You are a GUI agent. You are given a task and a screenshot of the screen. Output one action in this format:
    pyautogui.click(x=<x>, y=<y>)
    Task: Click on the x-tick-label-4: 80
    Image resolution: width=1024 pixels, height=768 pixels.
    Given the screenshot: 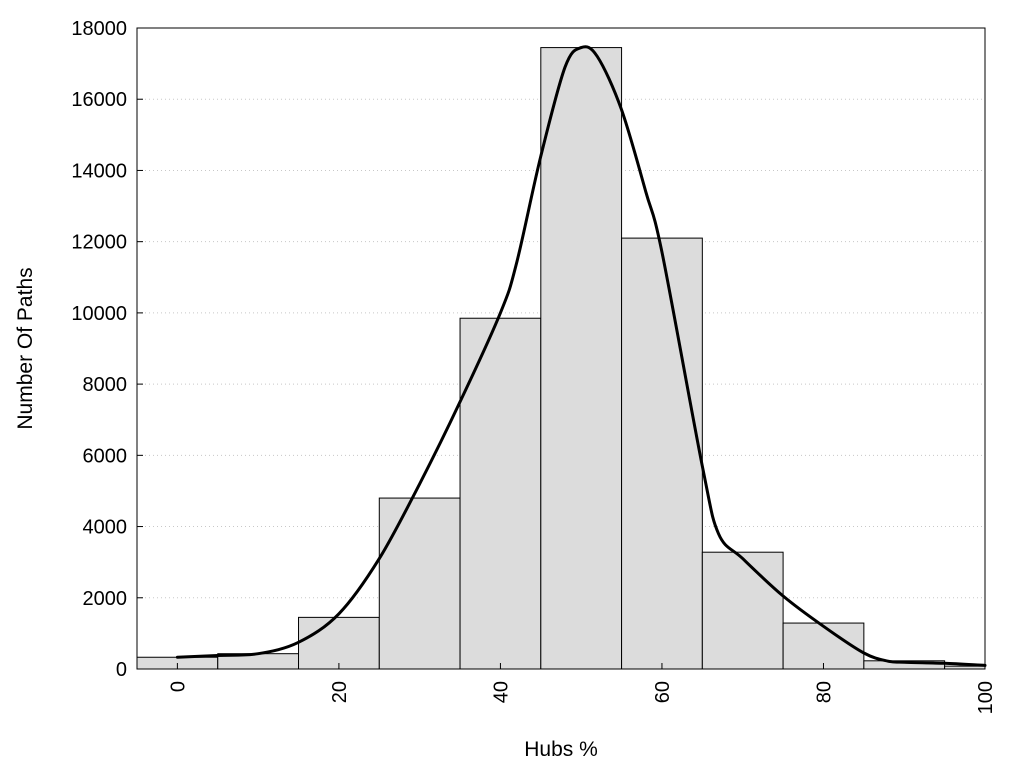 What is the action you would take?
    pyautogui.click(x=824, y=692)
    